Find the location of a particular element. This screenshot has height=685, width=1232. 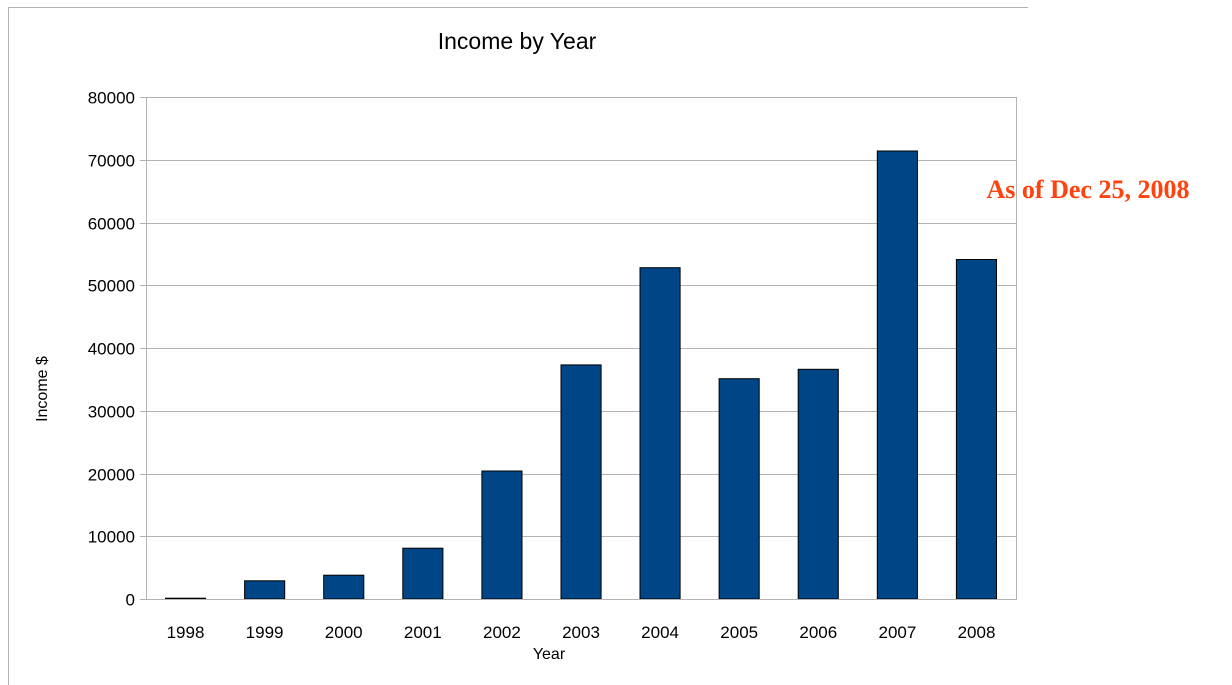

x-tick-label: 2005 is located at coordinates (739, 632).